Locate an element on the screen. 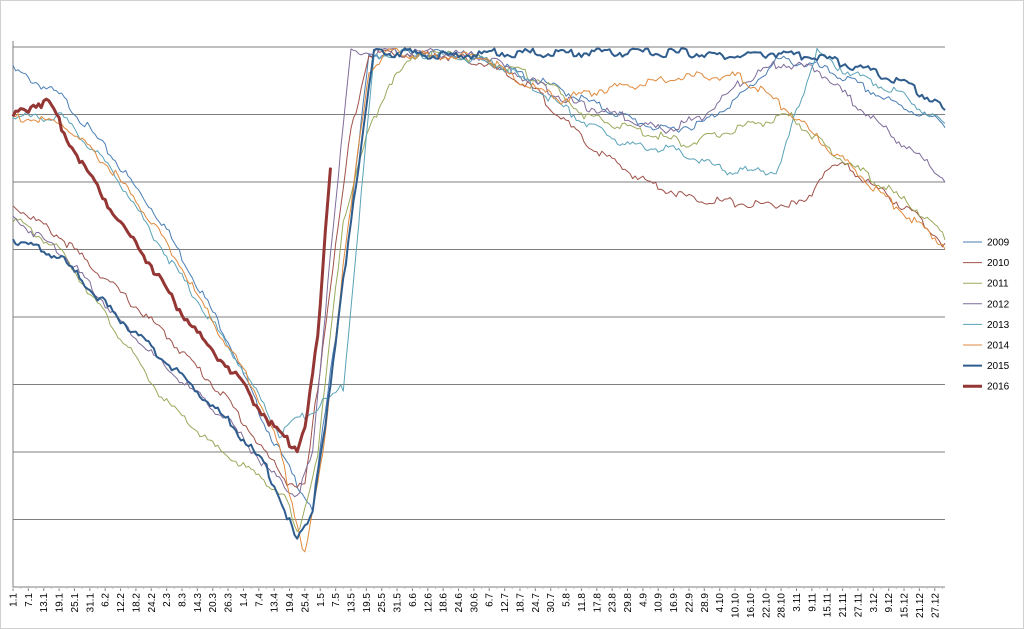 This screenshot has width=1024, height=629. x-tick-label: 7.5 is located at coordinates (336, 600).